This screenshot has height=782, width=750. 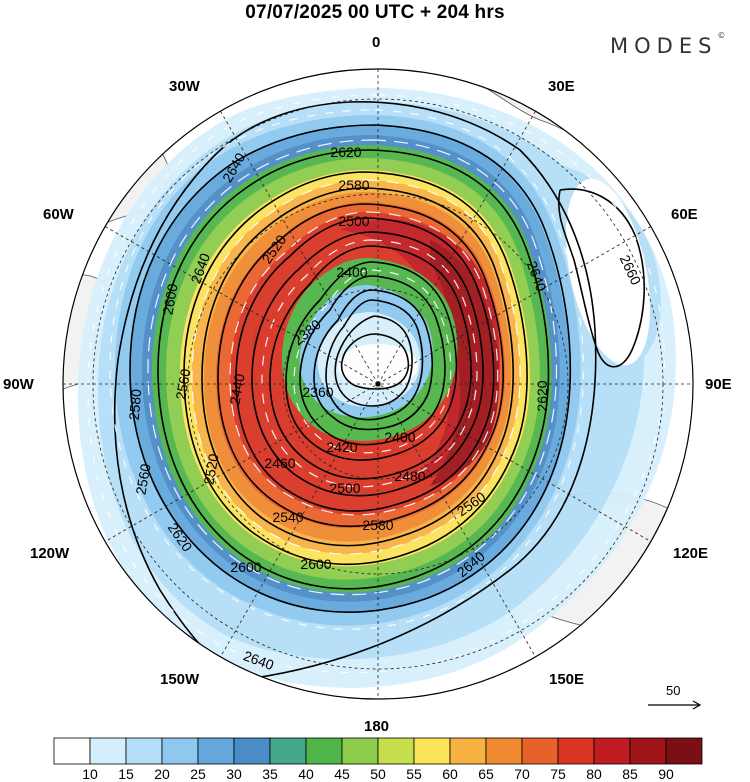 I want to click on contour-label: 2520, so click(x=210, y=469).